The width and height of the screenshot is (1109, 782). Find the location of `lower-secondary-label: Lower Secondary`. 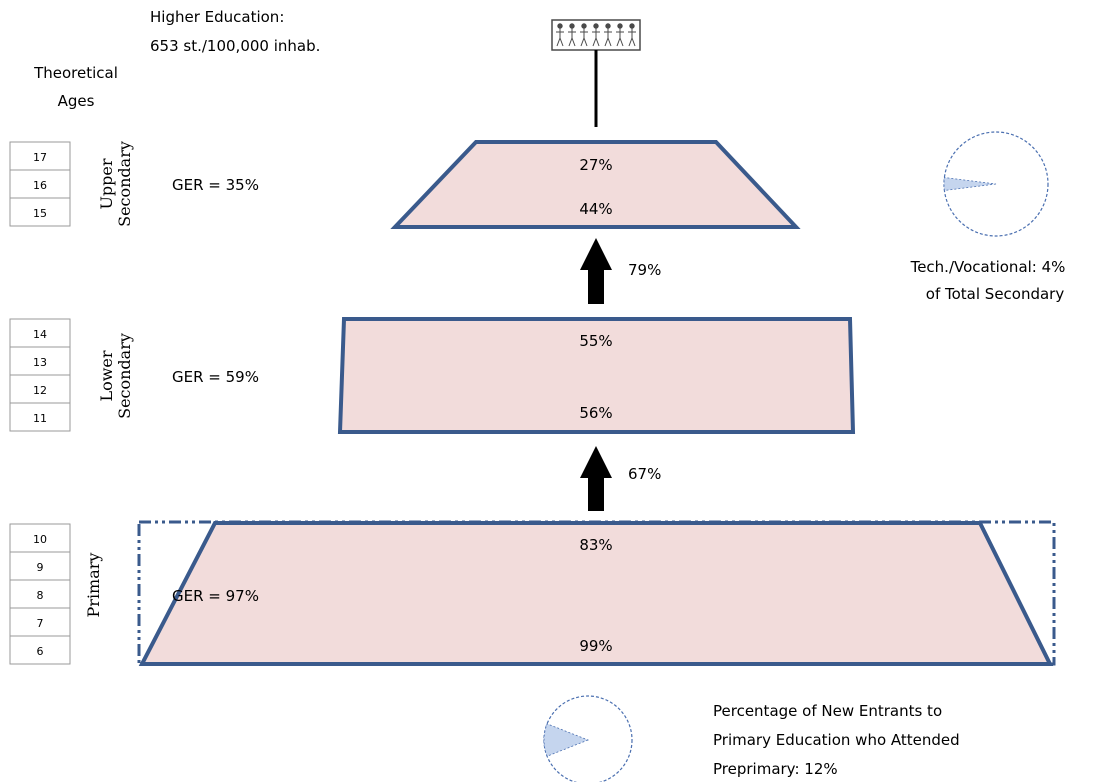

lower-secondary-label: Lower Secondary is located at coordinates (115, 376).